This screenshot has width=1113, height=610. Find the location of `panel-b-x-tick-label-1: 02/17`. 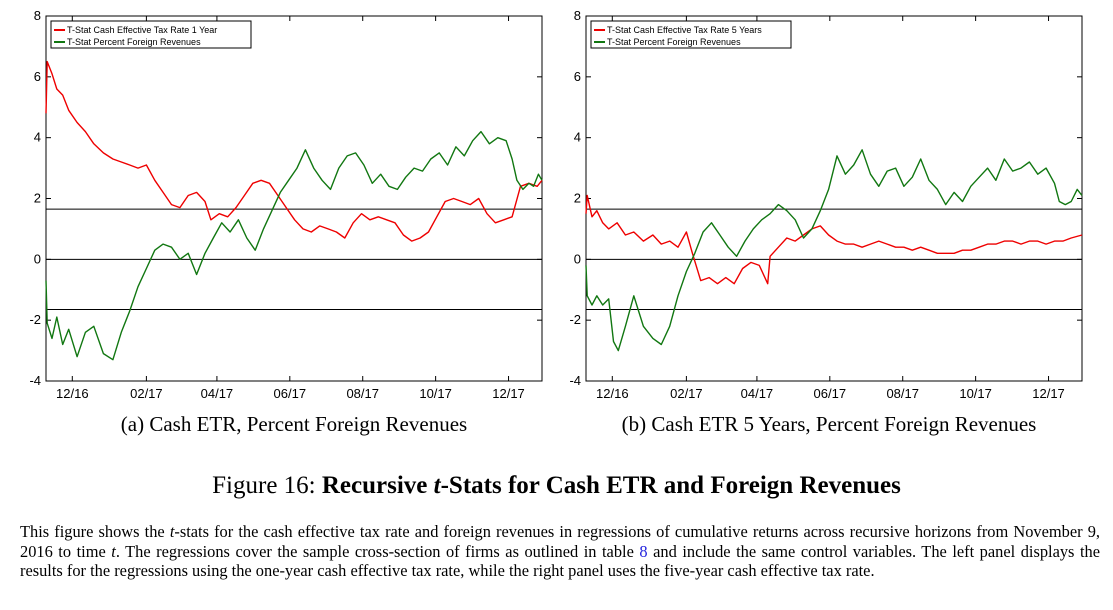

panel-b-x-tick-label-1: 02/17 is located at coordinates (686, 393).